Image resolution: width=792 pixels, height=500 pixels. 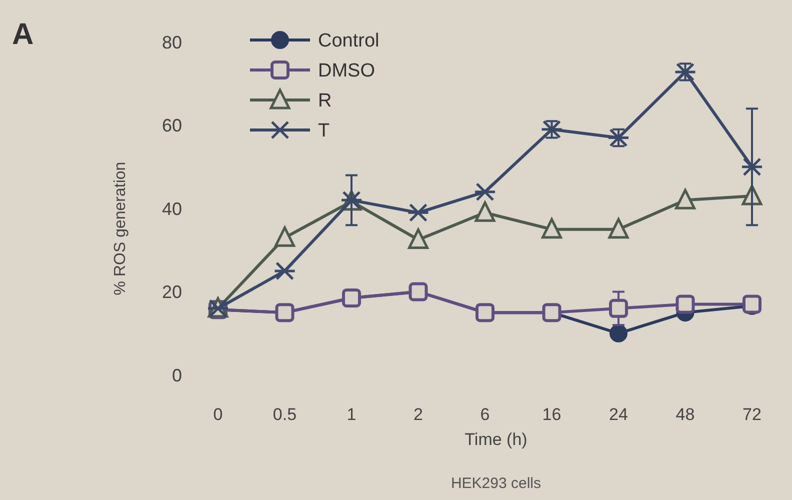 I want to click on text: A, so click(x=23, y=34).